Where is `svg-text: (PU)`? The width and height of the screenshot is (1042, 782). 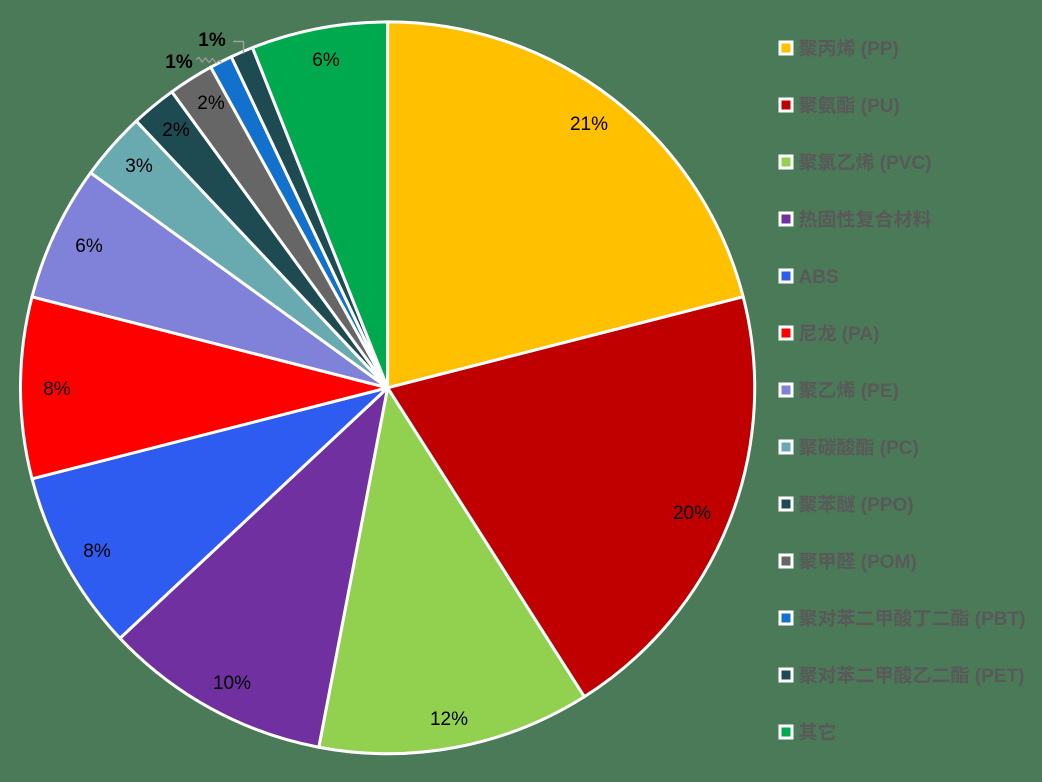
svg-text: (PU) is located at coordinates (880, 106).